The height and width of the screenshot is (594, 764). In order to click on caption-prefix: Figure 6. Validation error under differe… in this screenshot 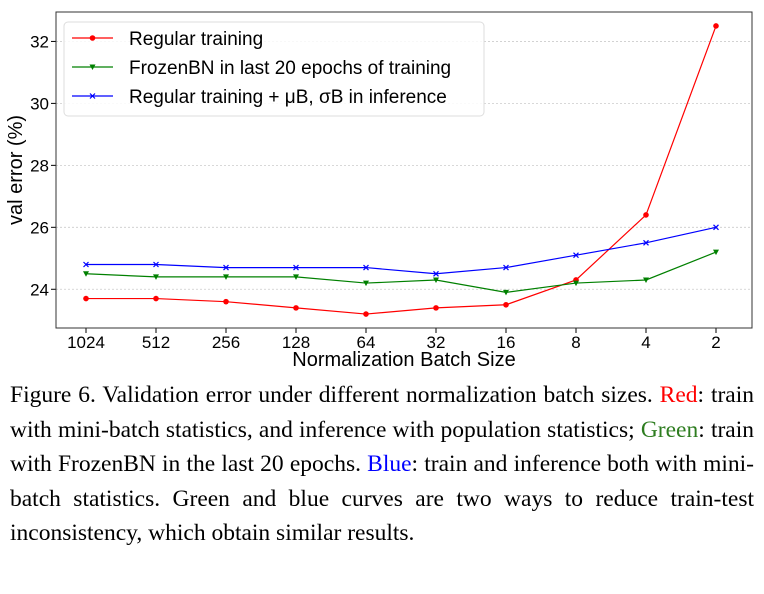, I will do `click(335, 395)`.